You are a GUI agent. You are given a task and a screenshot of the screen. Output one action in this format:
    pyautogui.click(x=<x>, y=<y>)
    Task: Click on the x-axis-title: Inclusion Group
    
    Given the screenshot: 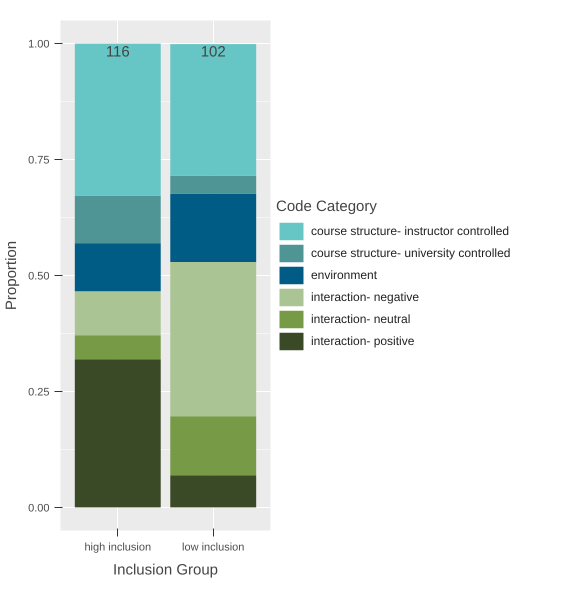 What is the action you would take?
    pyautogui.click(x=165, y=570)
    